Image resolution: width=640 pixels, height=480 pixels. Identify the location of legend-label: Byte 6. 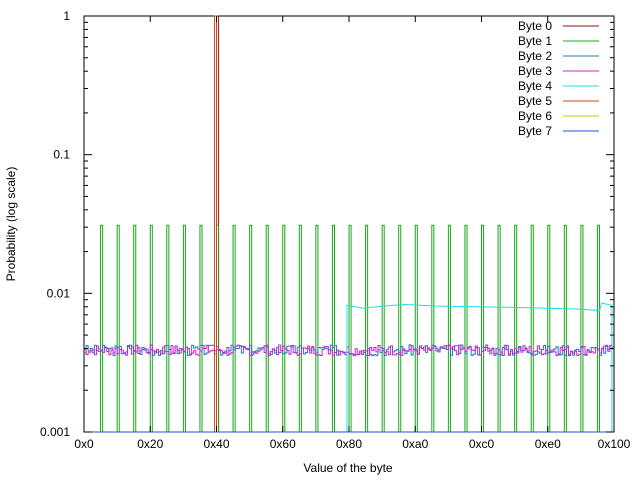
(535, 116).